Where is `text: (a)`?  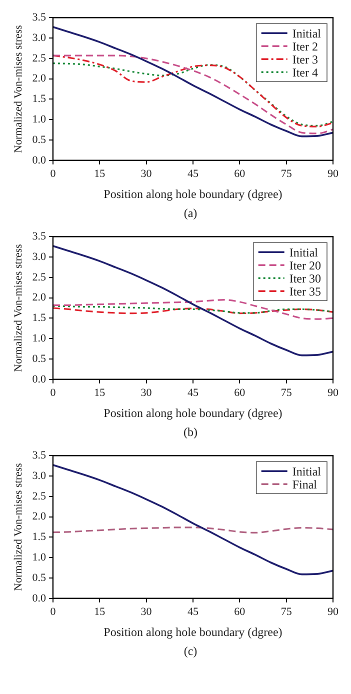 text: (a) is located at coordinates (190, 213).